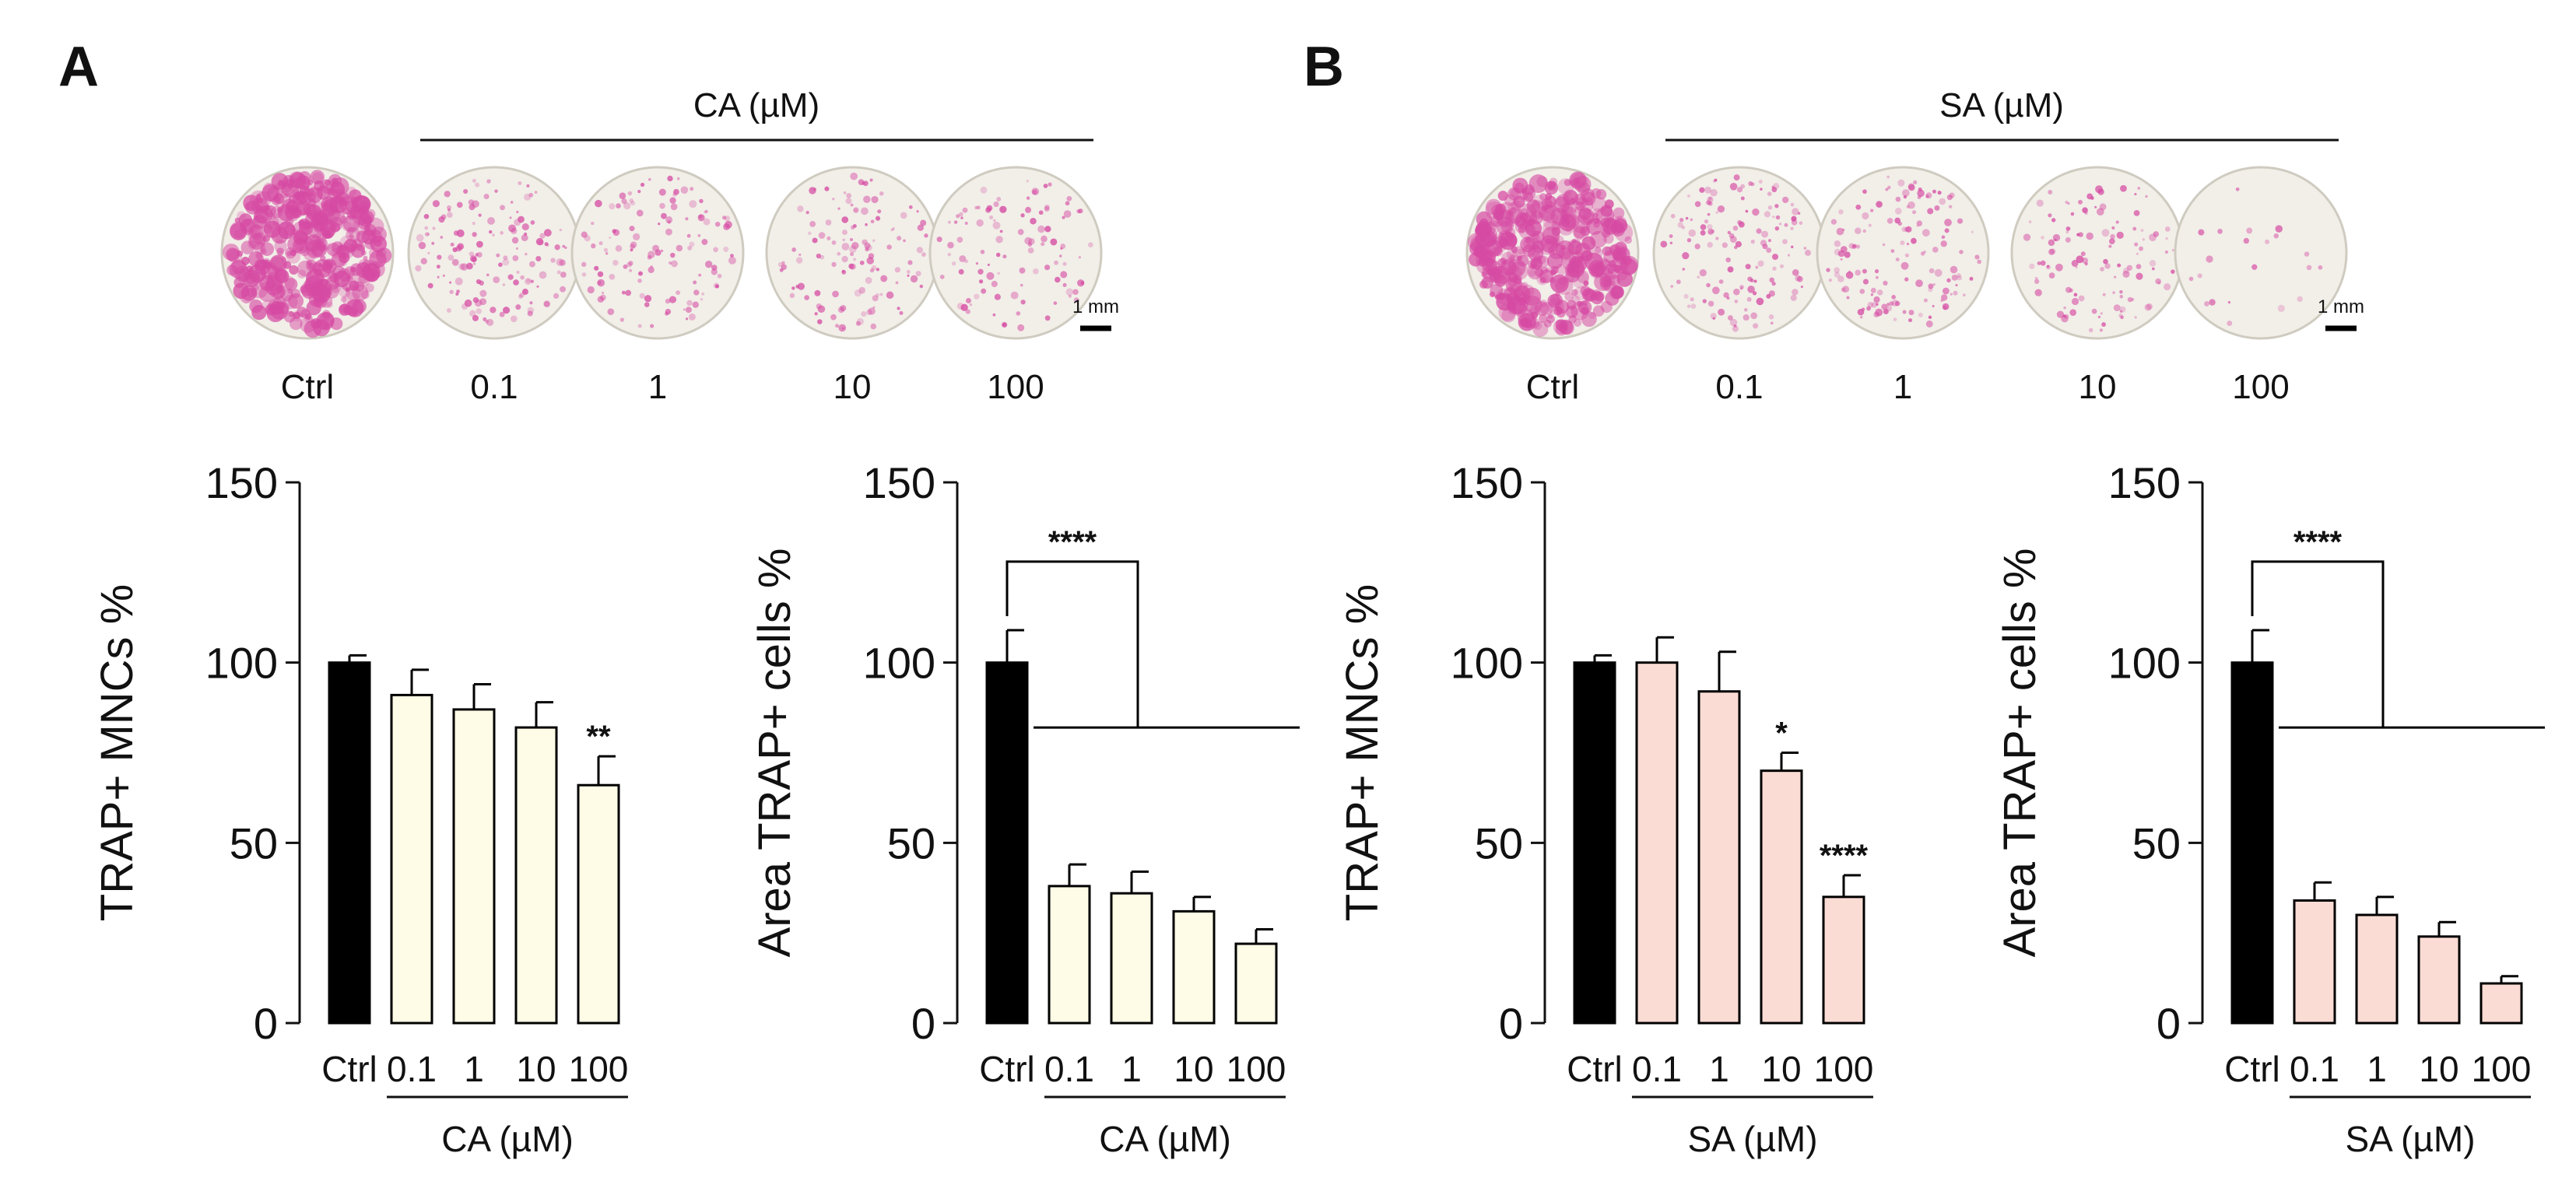 The image size is (2576, 1181). What do you see at coordinates (411, 859) in the screenshot?
I see `bar-0.1` at bounding box center [411, 859].